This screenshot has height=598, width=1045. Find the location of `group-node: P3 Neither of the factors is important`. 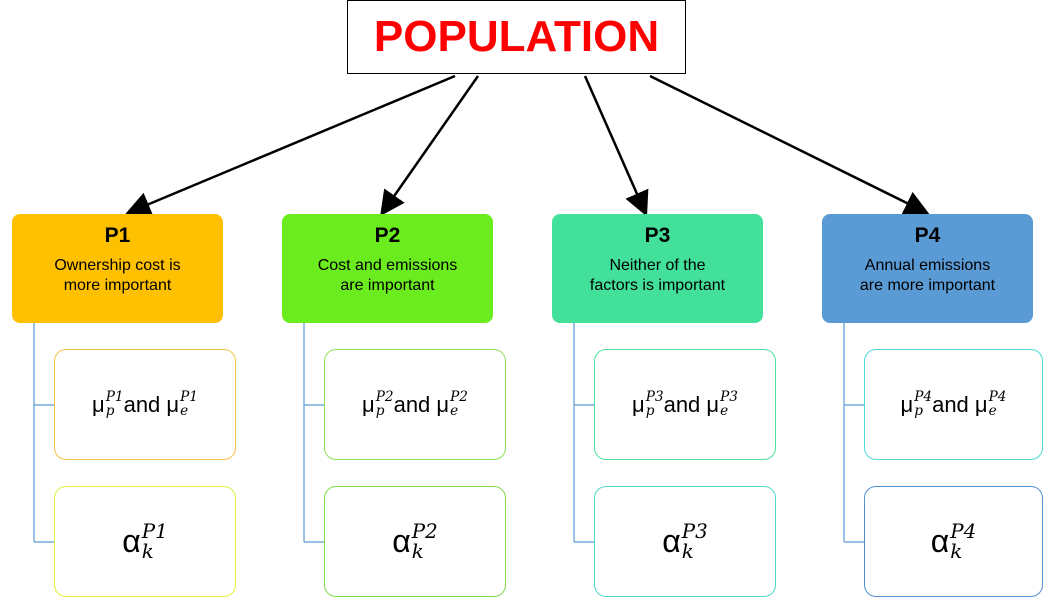

group-node: P3 Neither of the factors is important is located at coordinates (657, 268).